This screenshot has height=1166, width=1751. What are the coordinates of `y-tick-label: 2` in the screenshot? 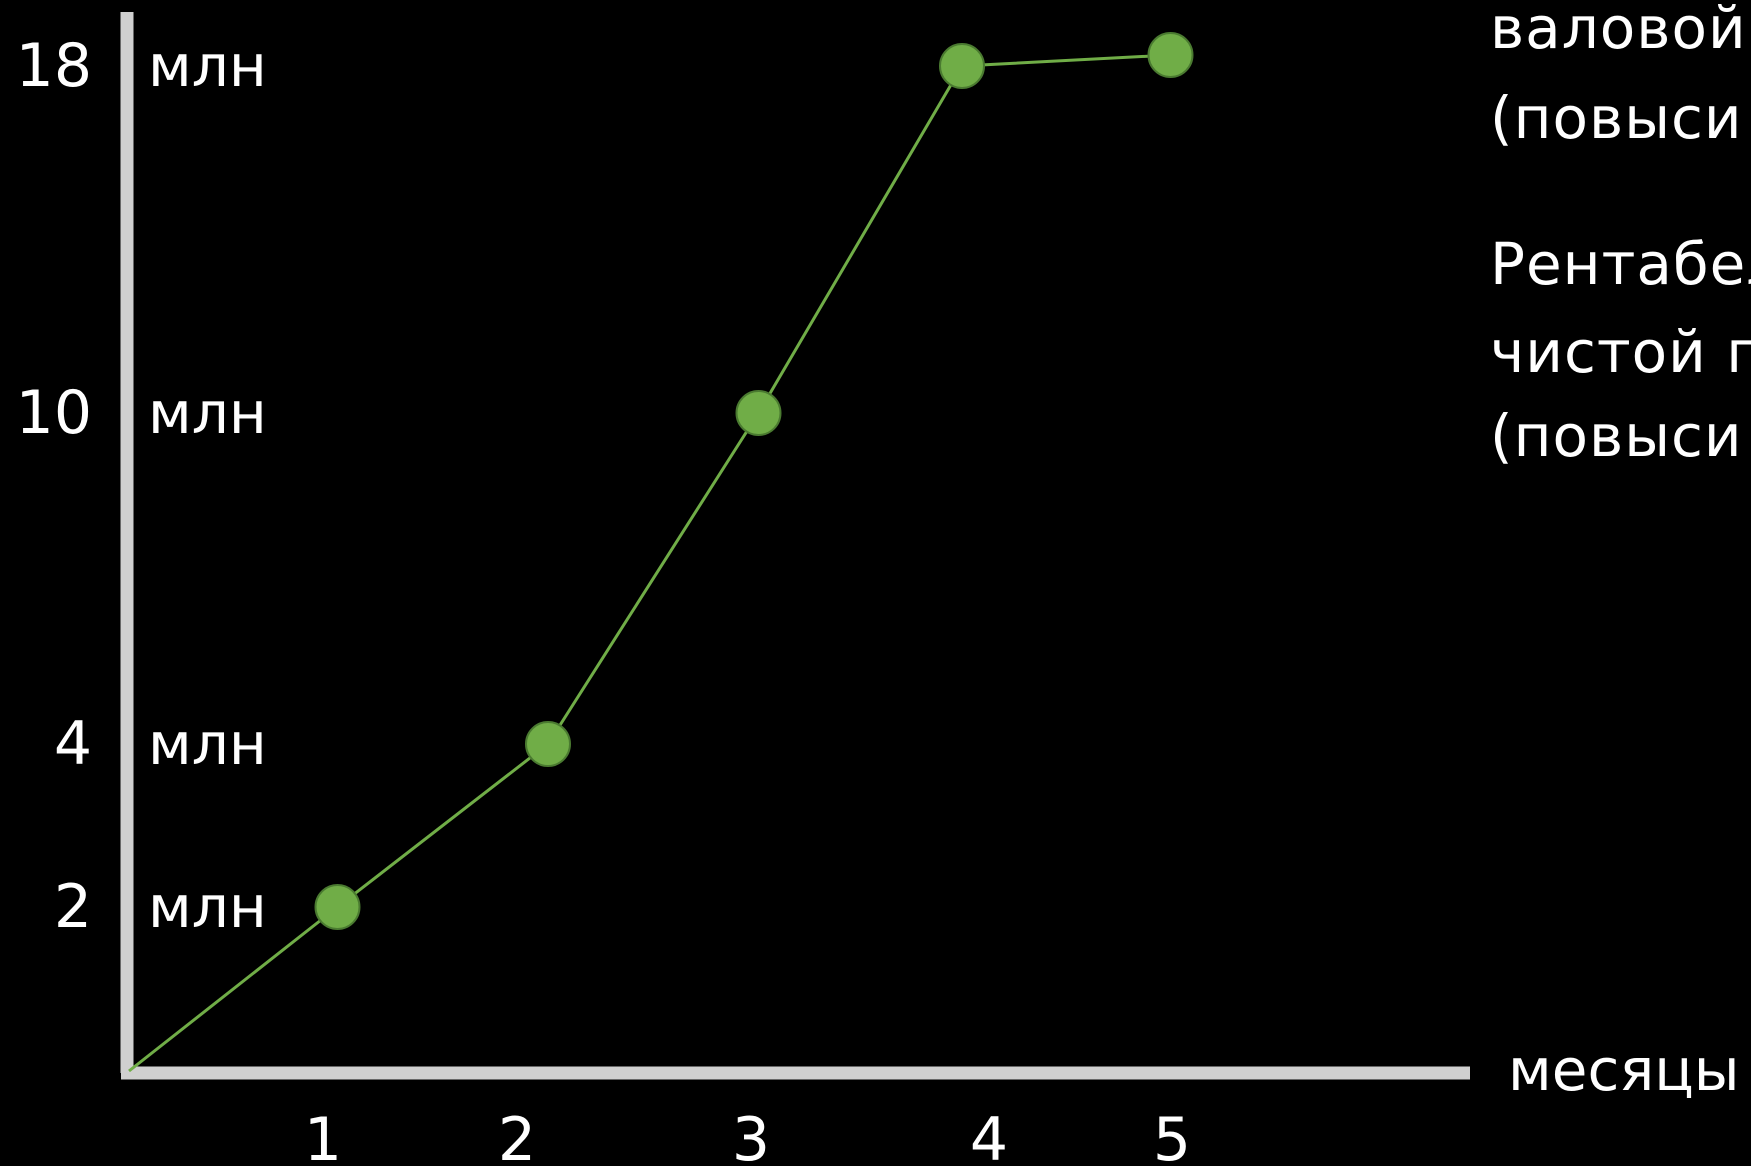 It's located at (73, 907).